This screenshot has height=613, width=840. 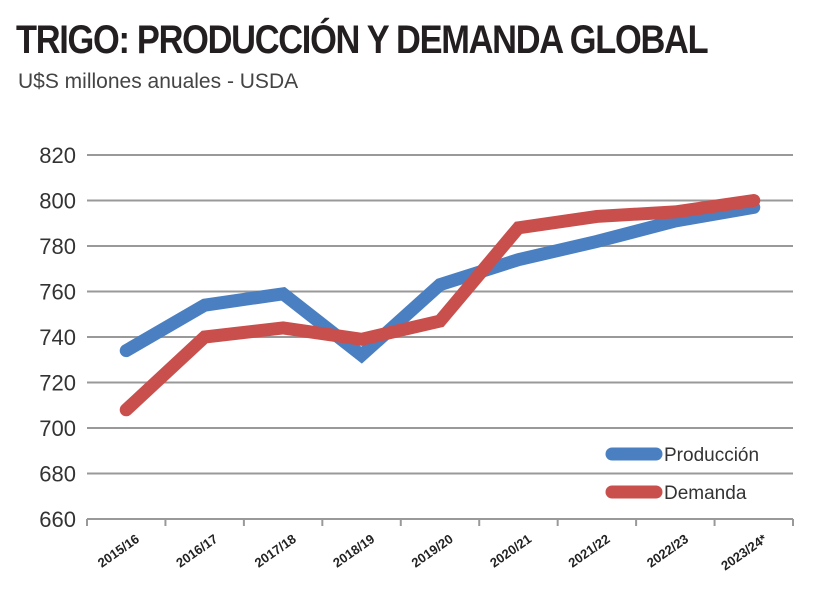 I want to click on x-tick-label: 2020/21, so click(x=510, y=550).